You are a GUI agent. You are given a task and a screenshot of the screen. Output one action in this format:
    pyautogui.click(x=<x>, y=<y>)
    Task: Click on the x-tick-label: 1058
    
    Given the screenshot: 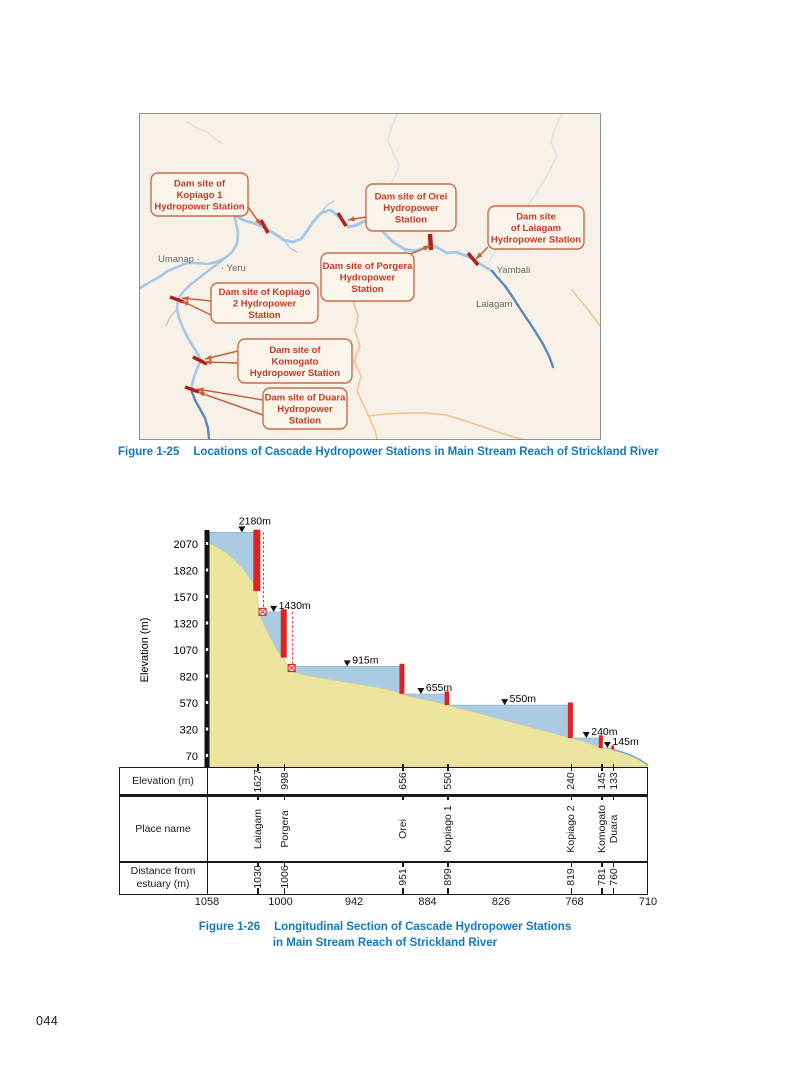 What is the action you would take?
    pyautogui.click(x=207, y=902)
    